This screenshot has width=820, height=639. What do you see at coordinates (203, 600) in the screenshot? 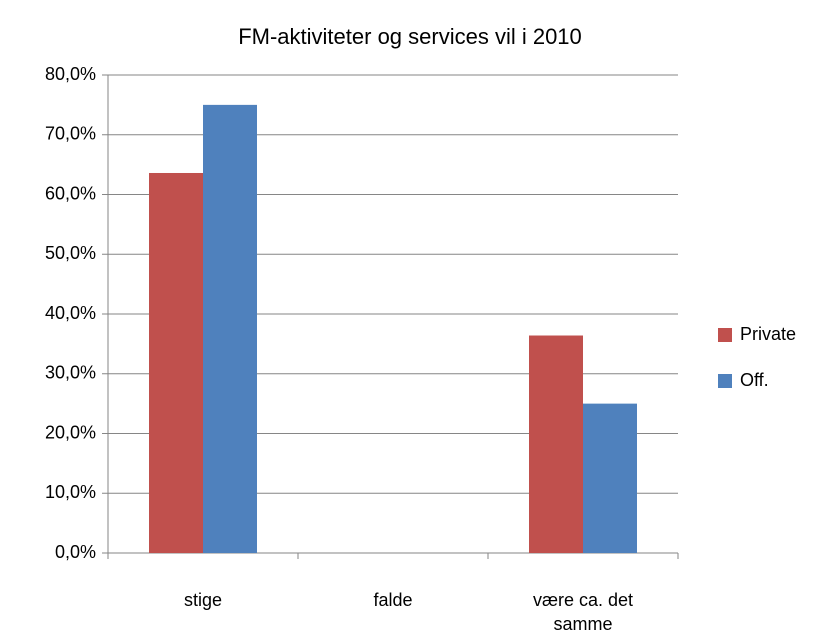
I see `x-tick-label: stige` at bounding box center [203, 600].